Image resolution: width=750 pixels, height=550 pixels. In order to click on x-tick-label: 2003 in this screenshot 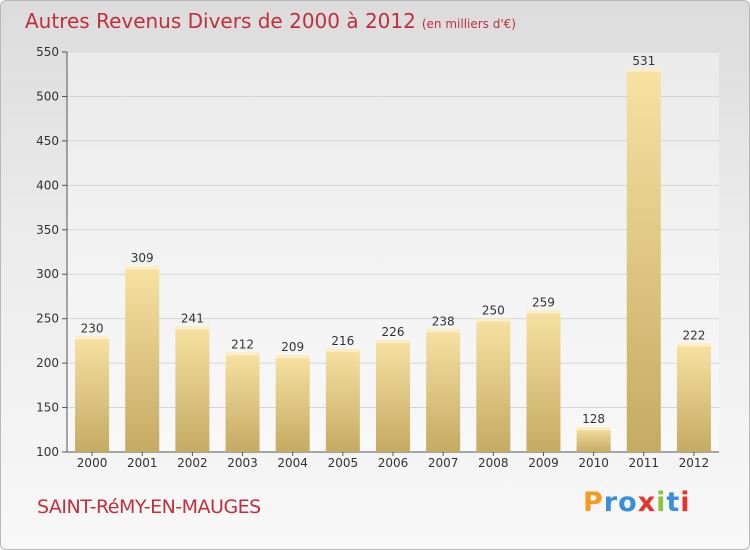, I will do `click(242, 463)`.